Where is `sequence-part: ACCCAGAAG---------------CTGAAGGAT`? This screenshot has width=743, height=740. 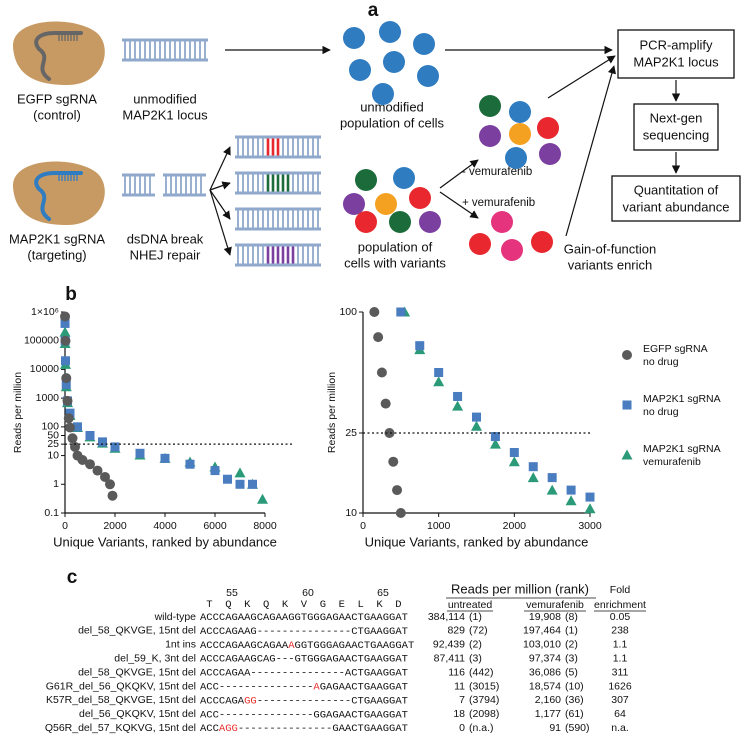 sequence-part: ACCCAGAAG---------------CTGAAGGAT is located at coordinates (304, 632).